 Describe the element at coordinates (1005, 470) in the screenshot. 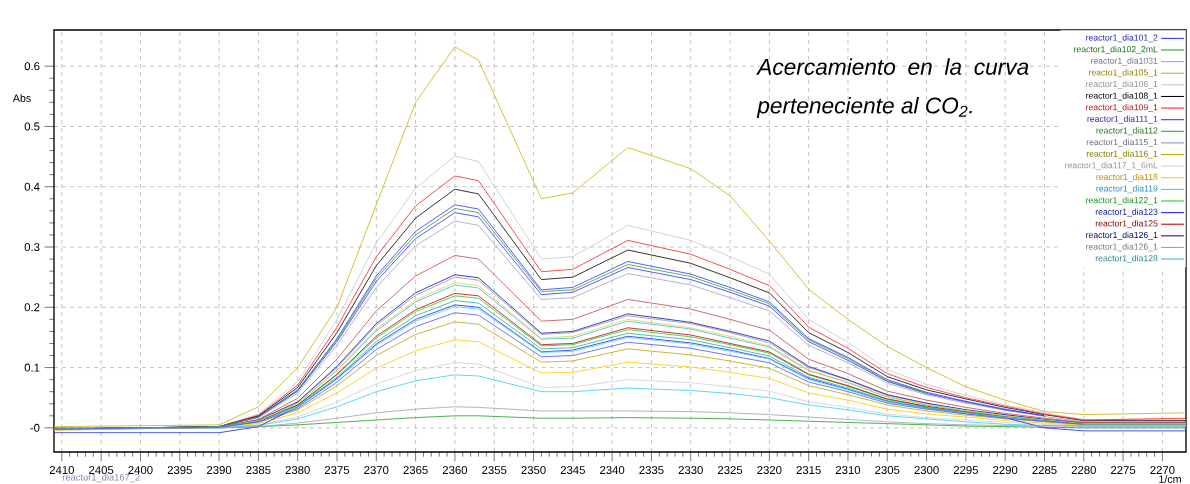

I see `x-tick-label: 2290` at that location.